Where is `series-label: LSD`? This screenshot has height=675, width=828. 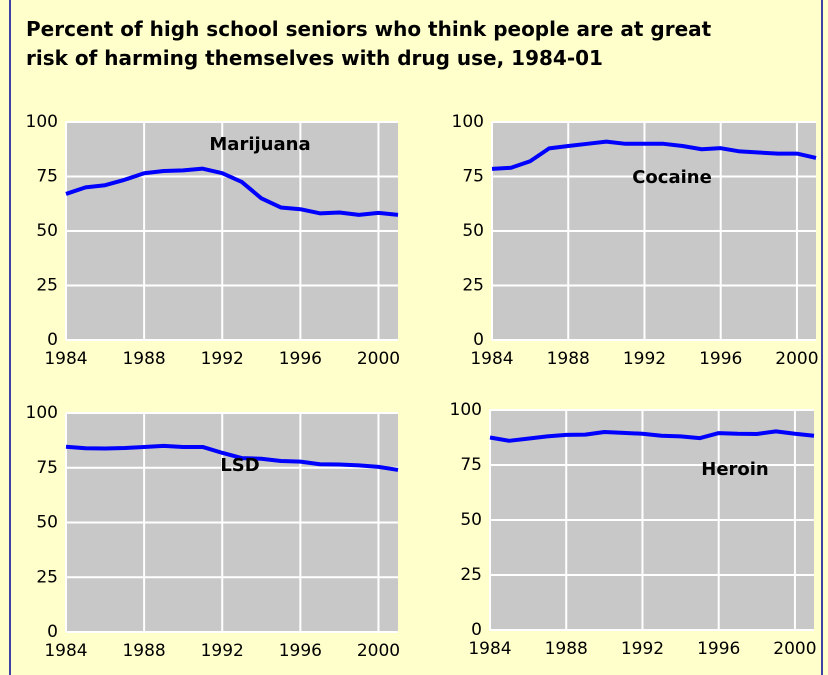
series-label: LSD is located at coordinates (239, 465).